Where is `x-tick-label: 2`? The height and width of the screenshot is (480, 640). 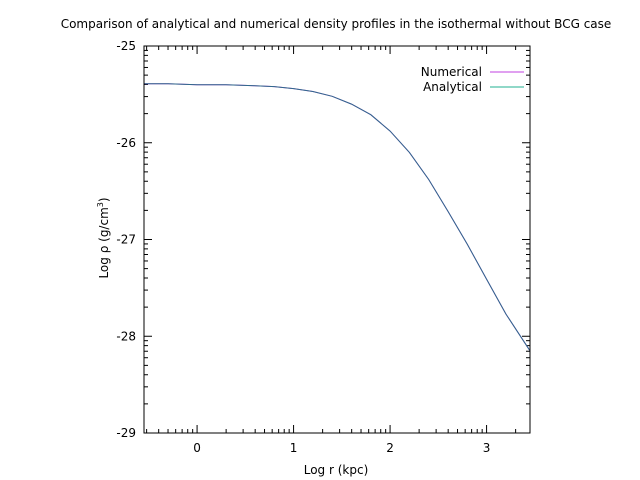
x-tick-label: 2 is located at coordinates (390, 448).